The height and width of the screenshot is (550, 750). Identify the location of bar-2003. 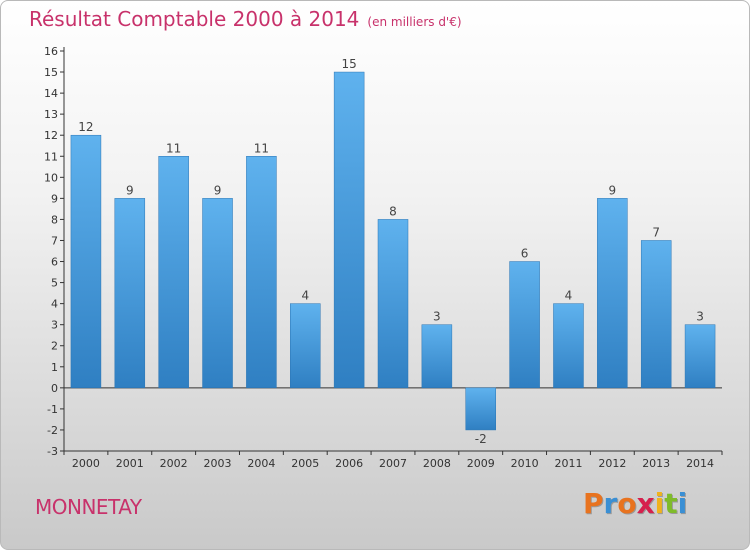
(217, 293).